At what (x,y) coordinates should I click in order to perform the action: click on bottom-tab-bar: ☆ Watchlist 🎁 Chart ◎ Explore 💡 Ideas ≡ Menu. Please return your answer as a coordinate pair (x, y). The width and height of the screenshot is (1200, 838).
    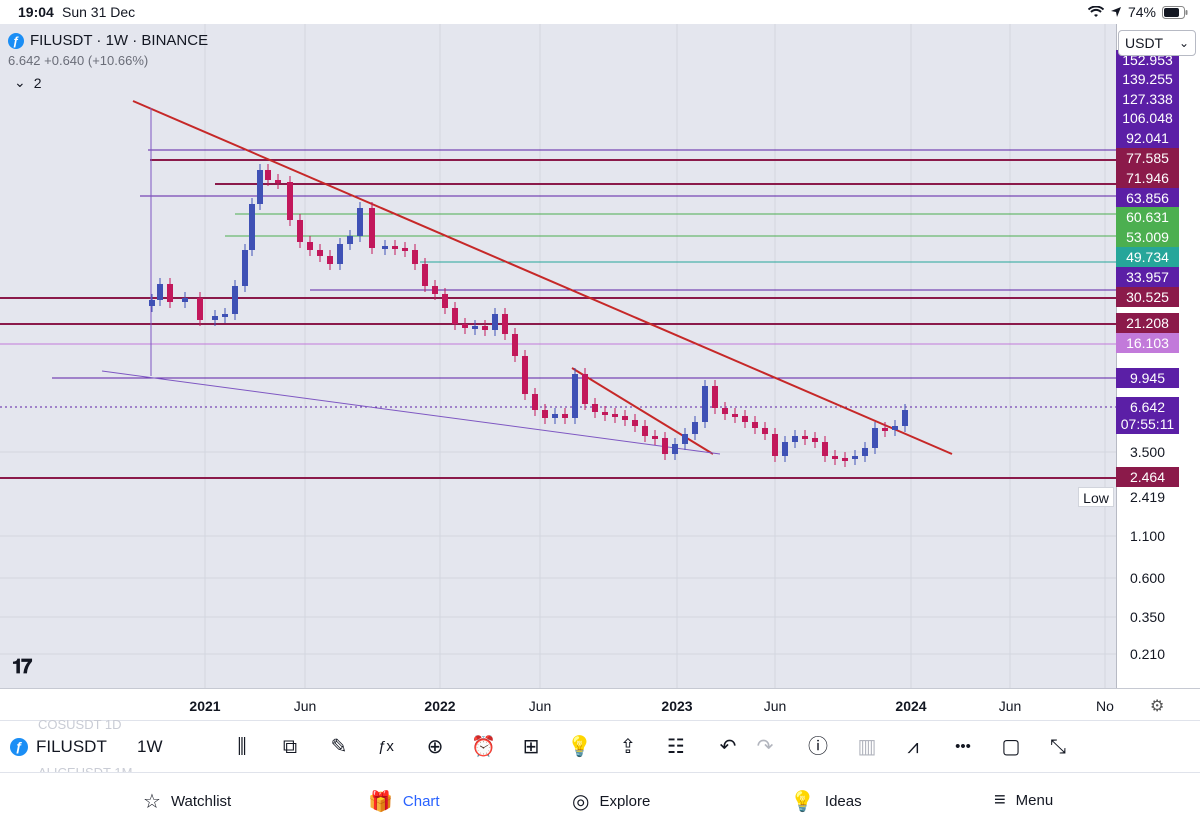
    Looking at the image, I should click on (600, 805).